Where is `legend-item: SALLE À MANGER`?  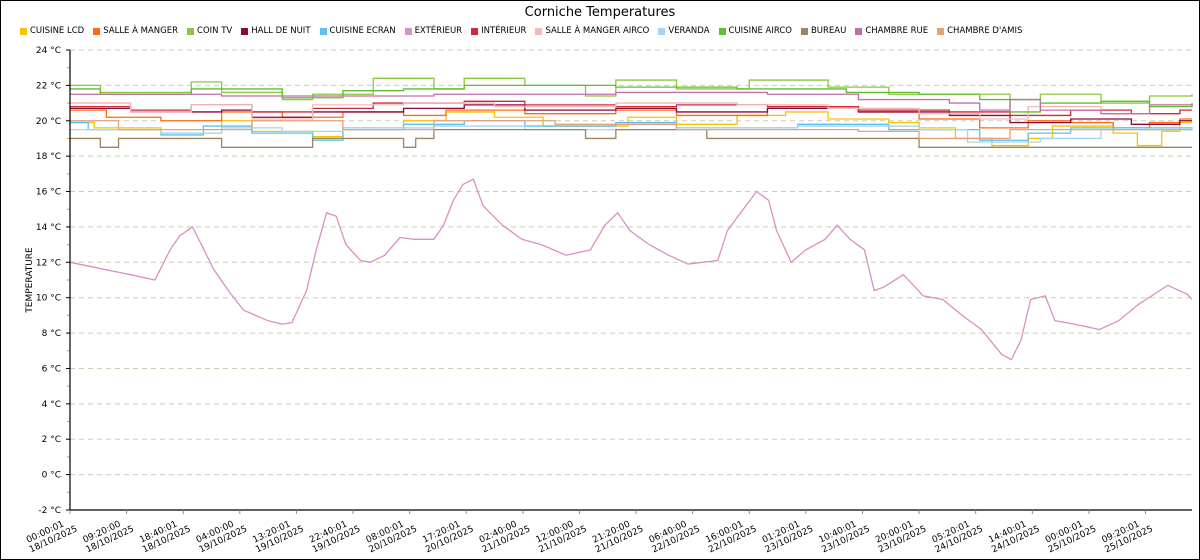
legend-item: SALLE À MANGER is located at coordinates (135, 31).